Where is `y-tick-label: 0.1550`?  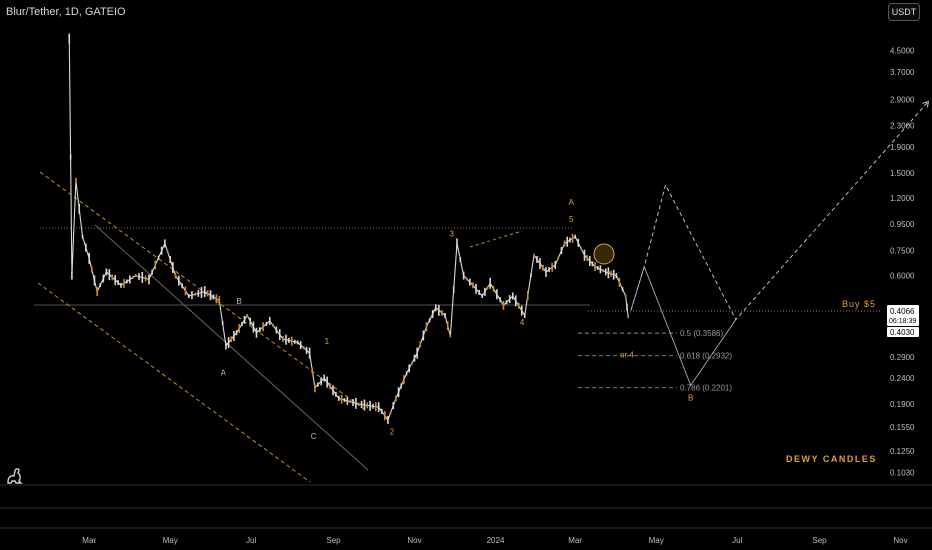
y-tick-label: 0.1550 is located at coordinates (902, 427).